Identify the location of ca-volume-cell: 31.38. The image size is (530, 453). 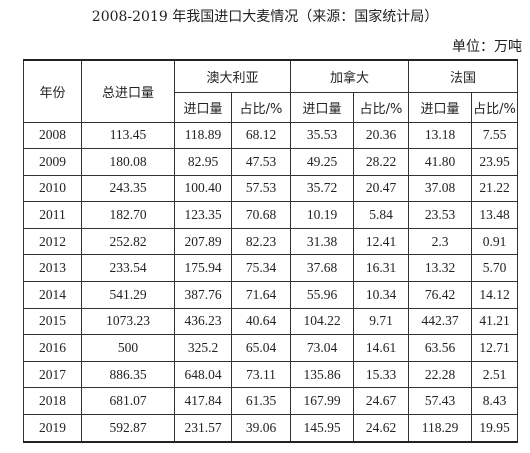
(322, 241).